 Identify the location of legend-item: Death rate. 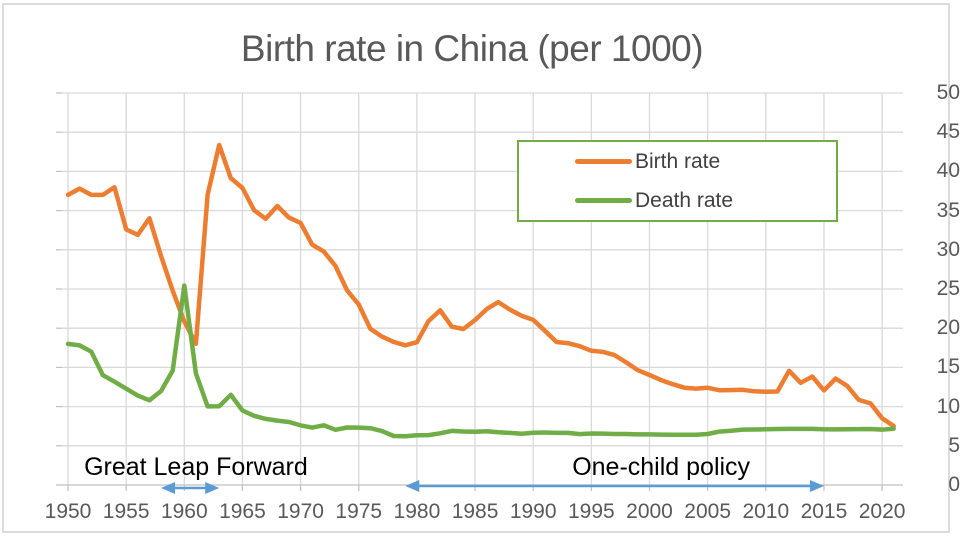
(677, 200).